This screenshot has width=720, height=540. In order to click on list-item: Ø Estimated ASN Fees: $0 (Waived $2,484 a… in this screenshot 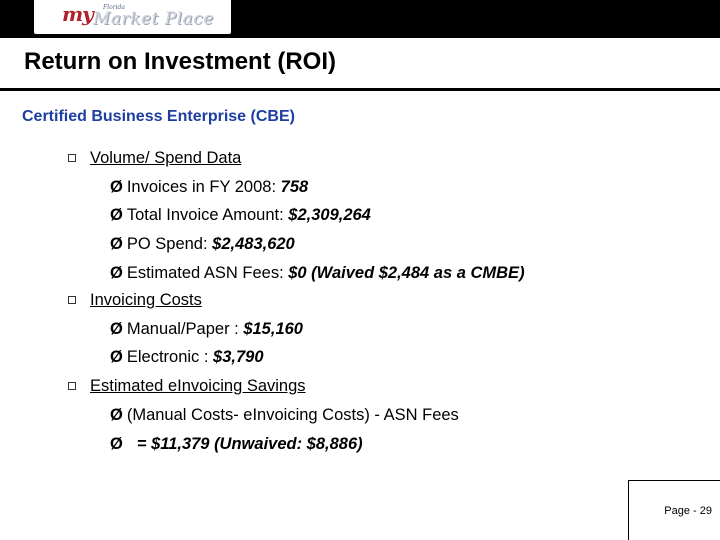, I will do `click(317, 273)`.